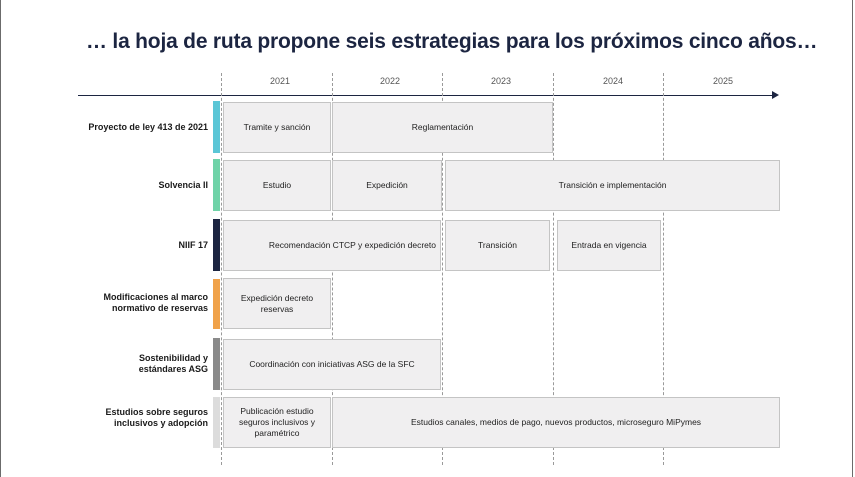 The width and height of the screenshot is (855, 477). What do you see at coordinates (277, 127) in the screenshot?
I see `gantt-cell: Tramite y sanción` at bounding box center [277, 127].